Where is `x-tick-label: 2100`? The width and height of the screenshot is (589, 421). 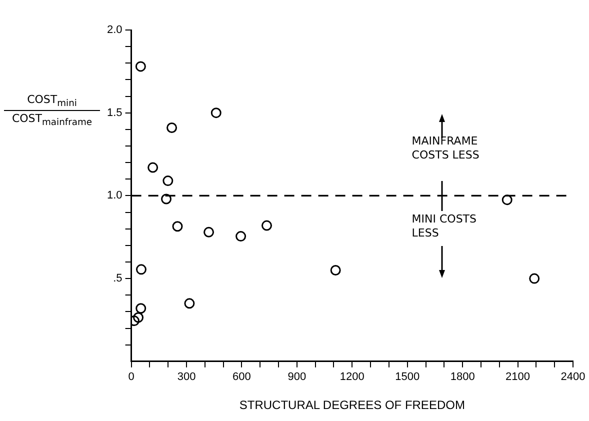
x-tick-label: 2100 is located at coordinates (518, 377).